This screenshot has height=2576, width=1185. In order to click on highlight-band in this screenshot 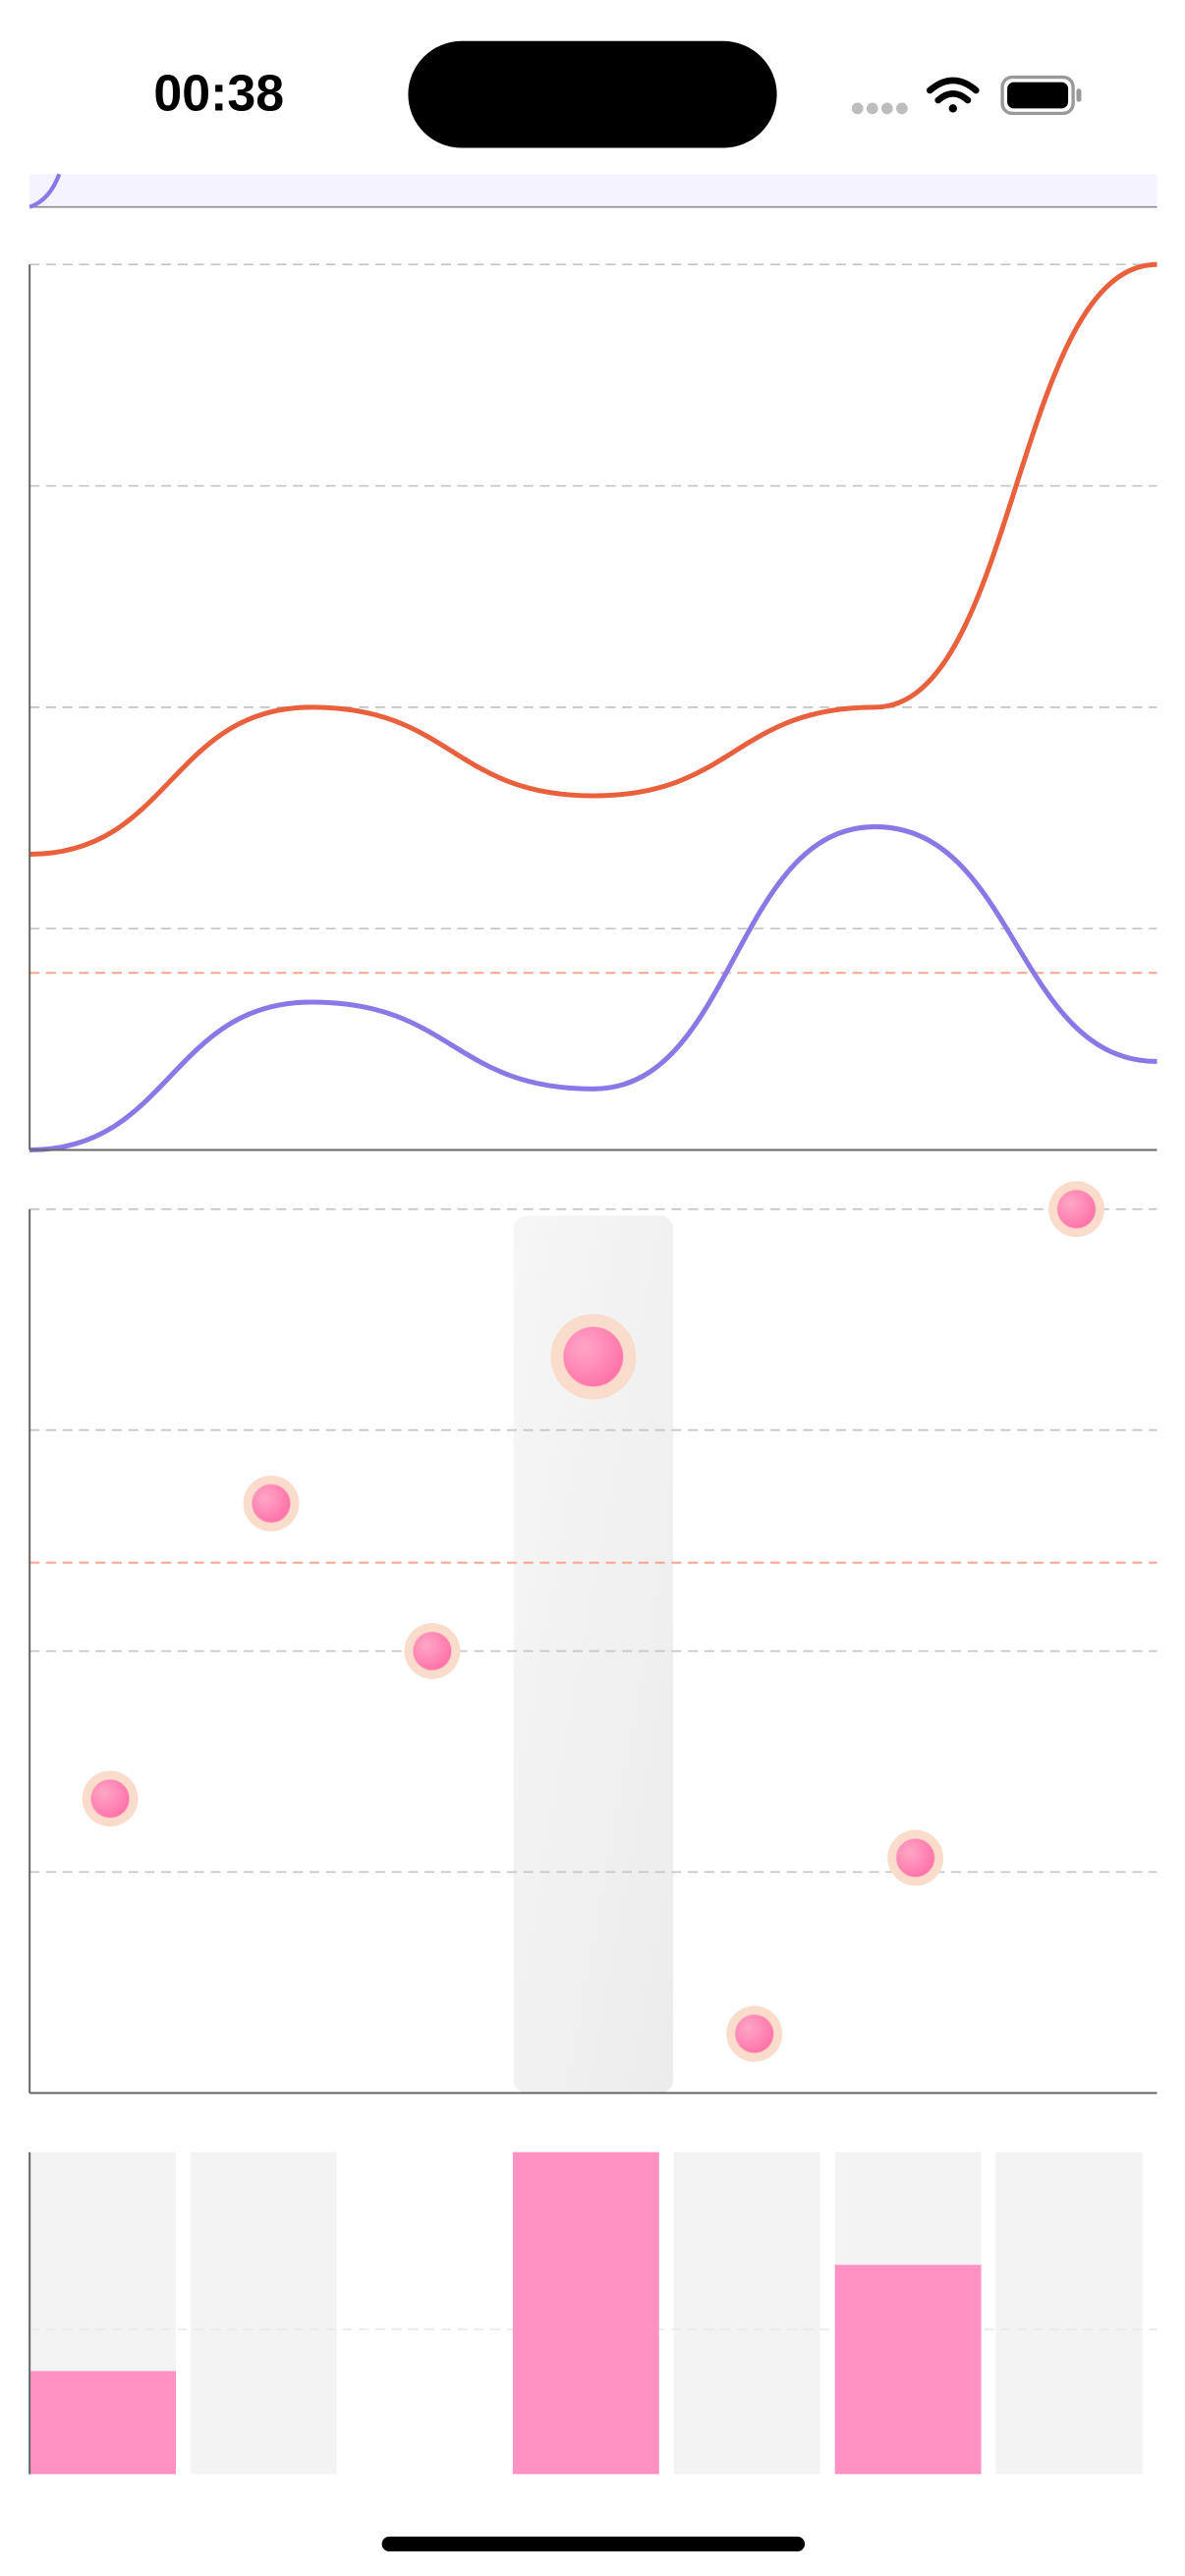, I will do `click(594, 1654)`.